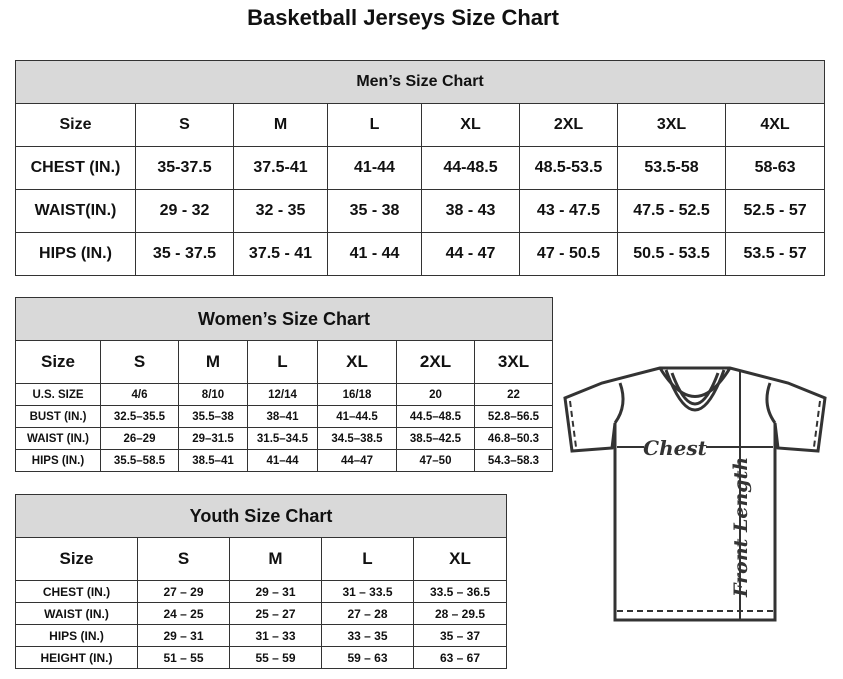  Describe the element at coordinates (275, 635) in the screenshot. I see `table-cell: 31 – 33` at that location.